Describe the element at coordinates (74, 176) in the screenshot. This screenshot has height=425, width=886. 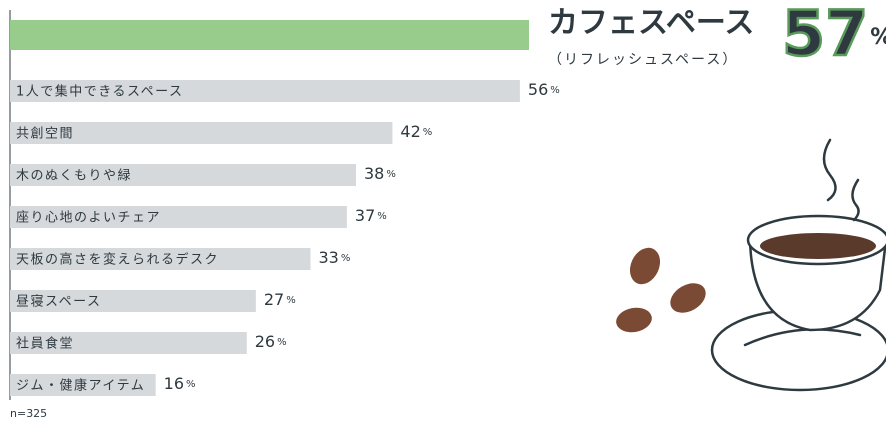
I see `category-label: 木のぬくもりや緑` at that location.